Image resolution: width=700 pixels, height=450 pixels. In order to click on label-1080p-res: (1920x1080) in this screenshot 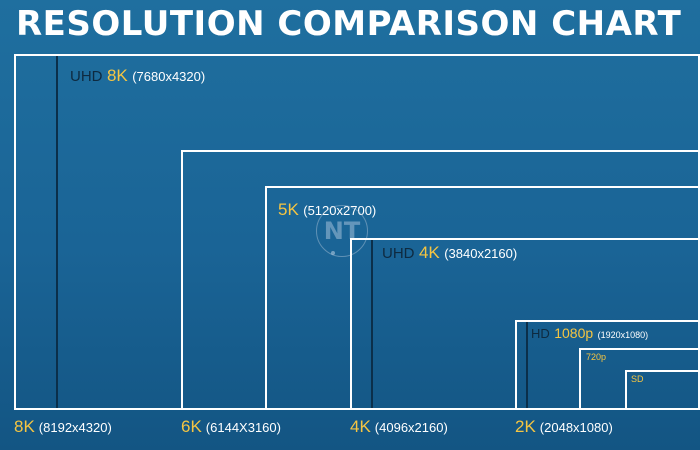, I will do `click(623, 335)`.